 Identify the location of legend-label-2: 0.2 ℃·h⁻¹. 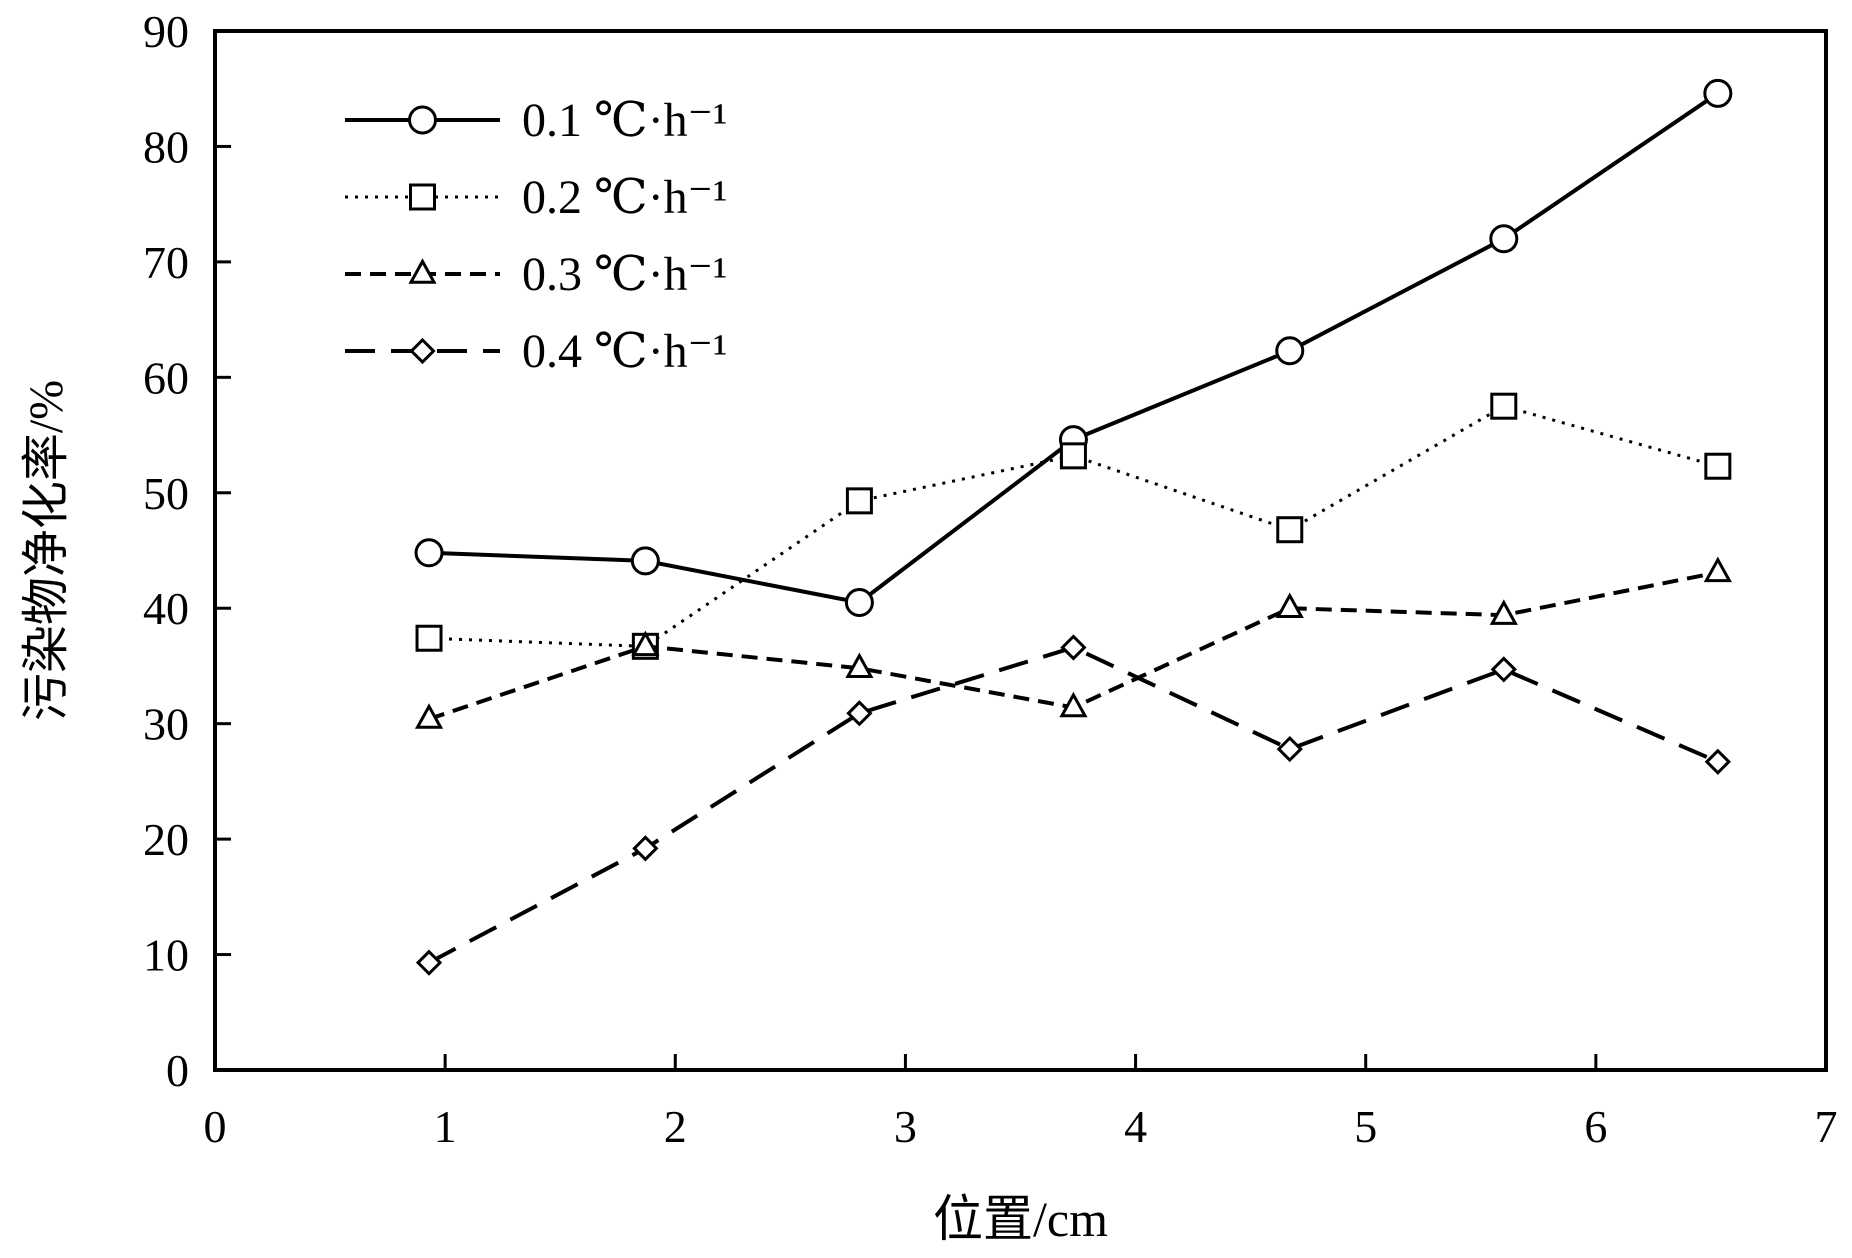
(624, 197).